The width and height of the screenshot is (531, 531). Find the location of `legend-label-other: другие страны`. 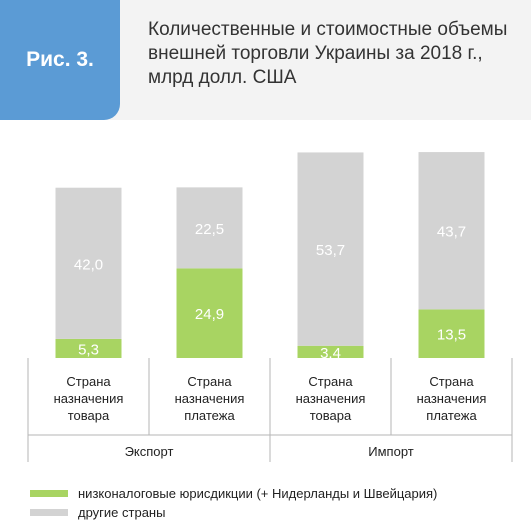

legend-label-other: другие страны is located at coordinates (122, 512).